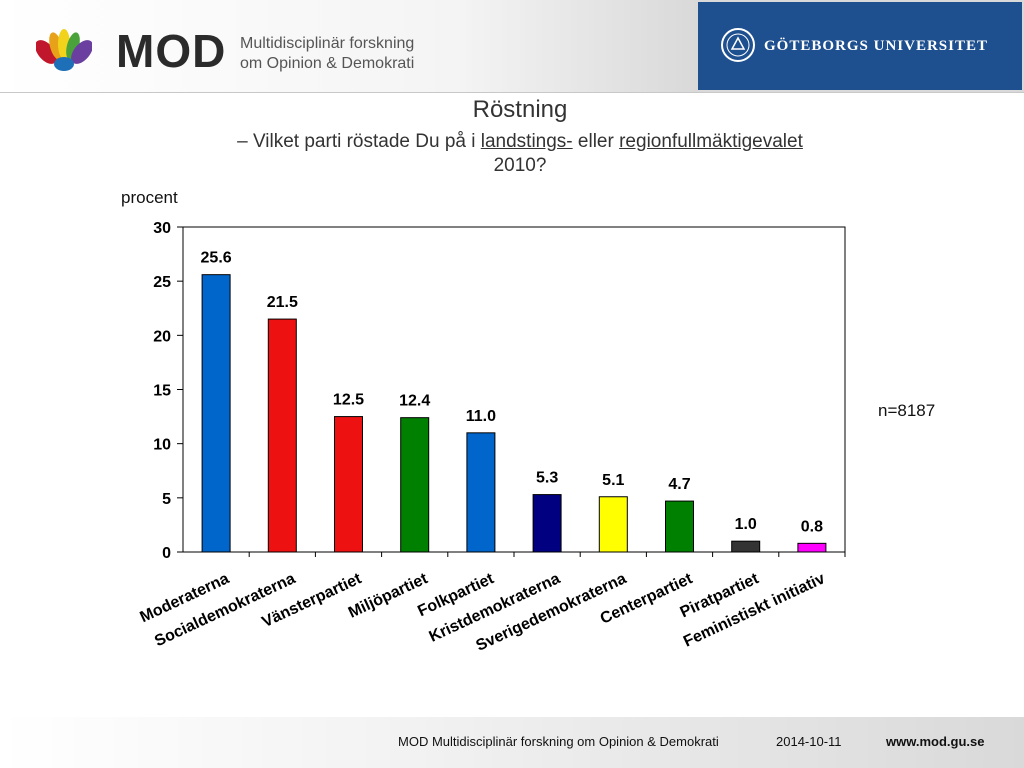  I want to click on bar-value-label: 4.7, so click(679, 484).